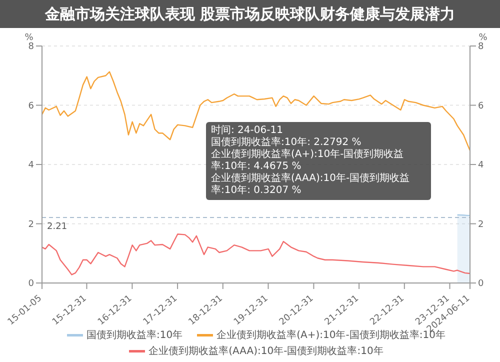 The height and width of the screenshot is (362, 500). What do you see at coordinates (31, 225) in the screenshot?
I see `y-tick-label: 2` at bounding box center [31, 225].